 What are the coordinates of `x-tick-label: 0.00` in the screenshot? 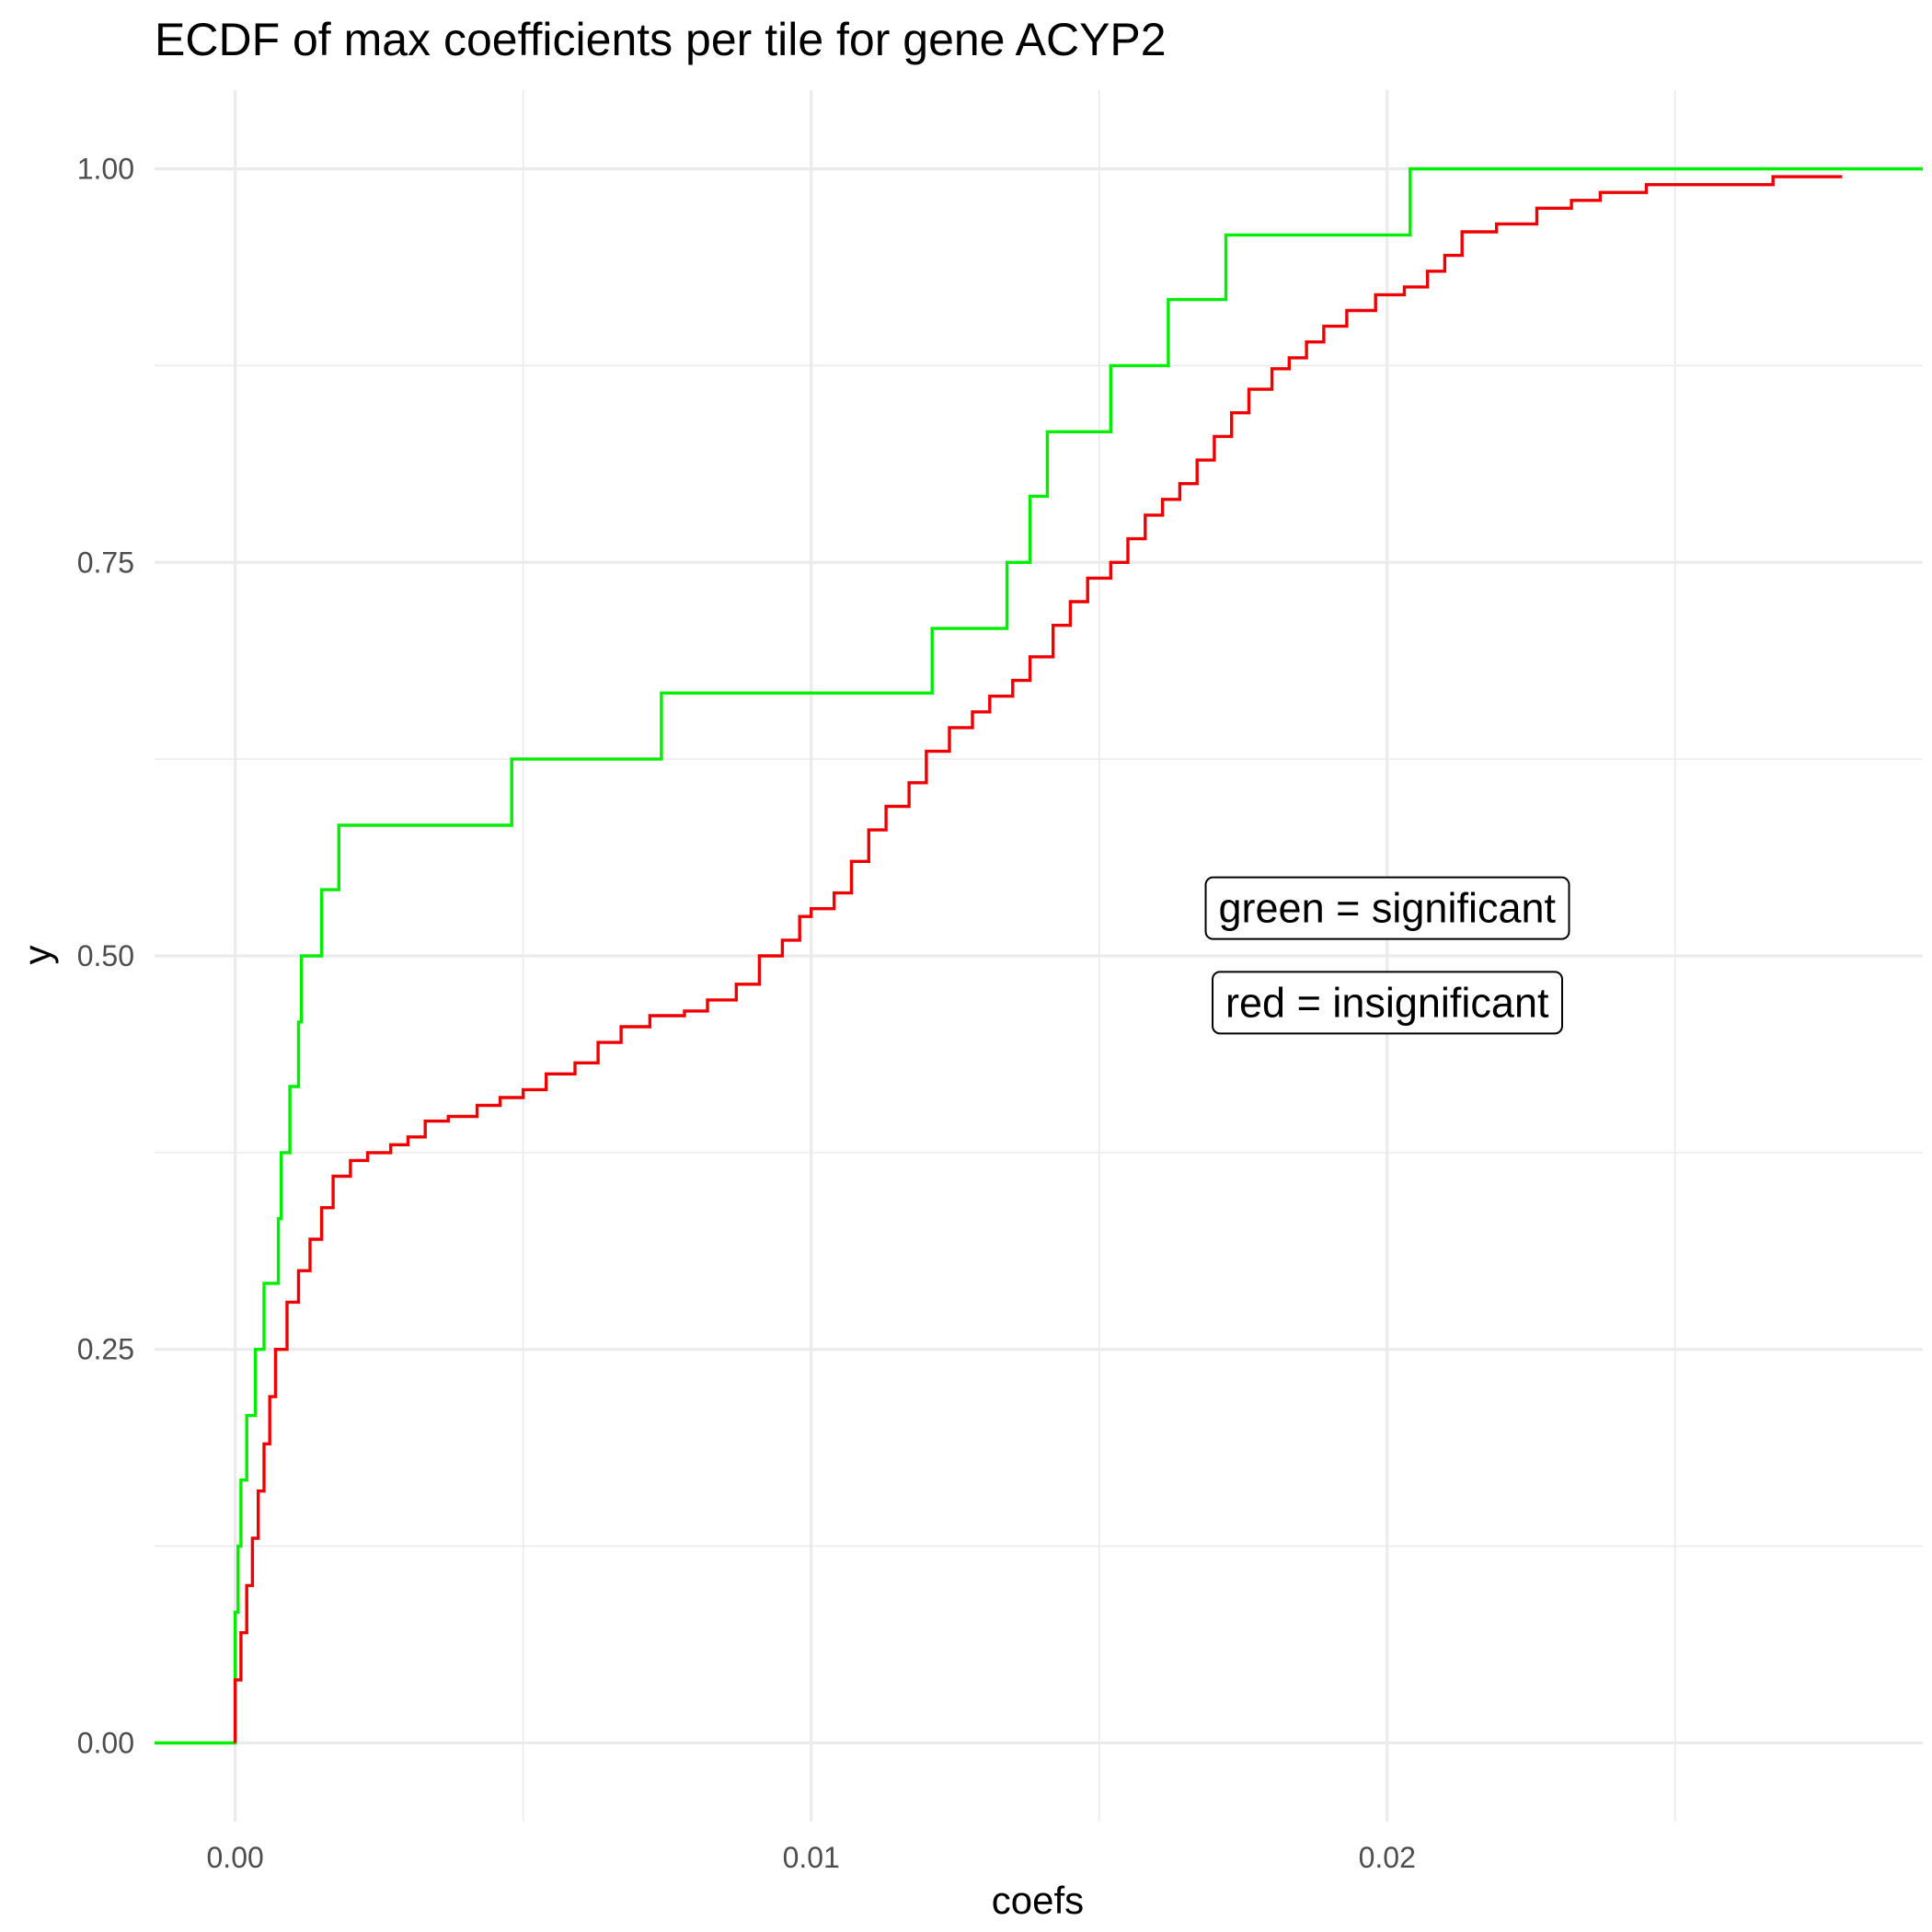 It's located at (235, 1857).